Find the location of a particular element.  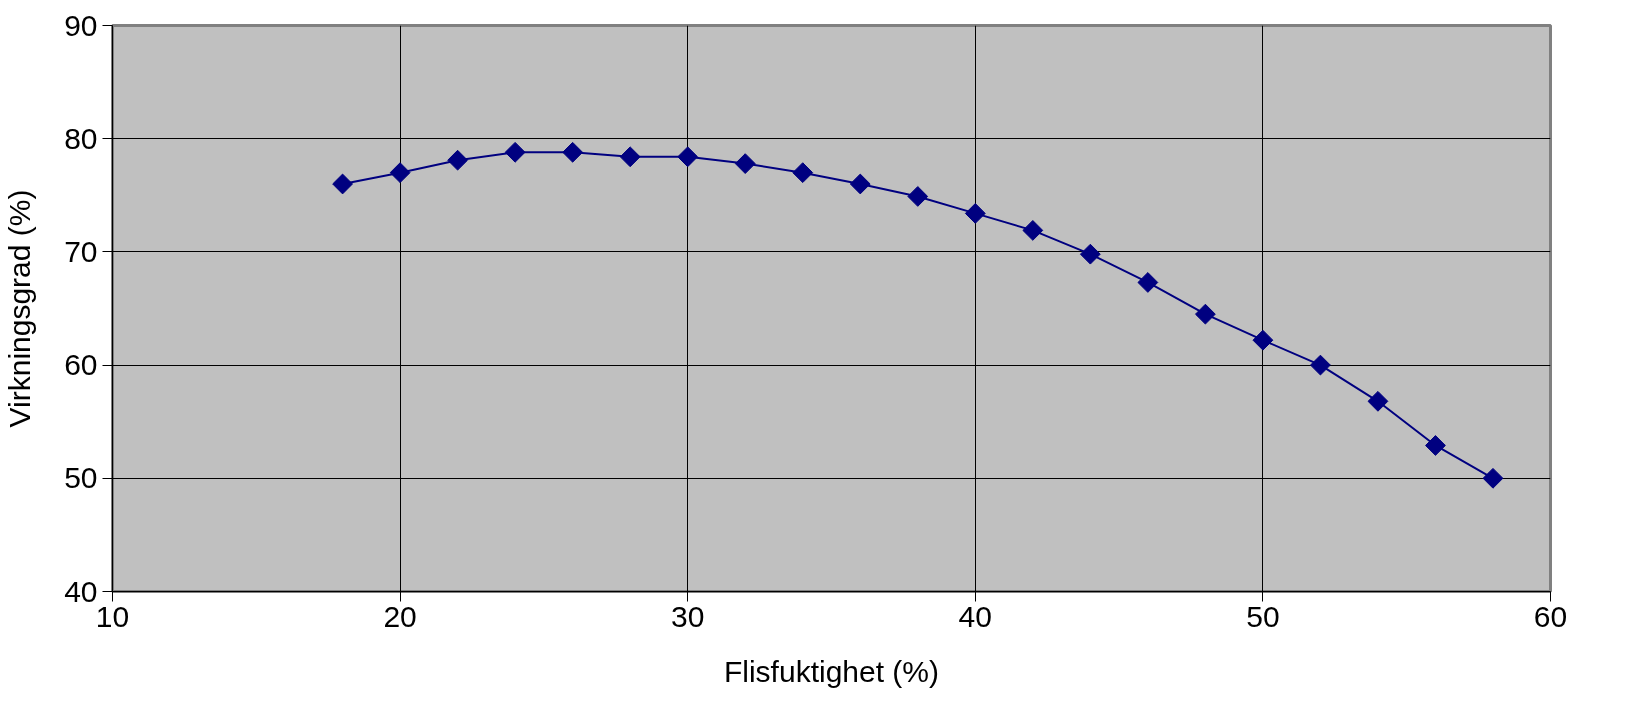

y-tick-label: 40 is located at coordinates (81, 591).